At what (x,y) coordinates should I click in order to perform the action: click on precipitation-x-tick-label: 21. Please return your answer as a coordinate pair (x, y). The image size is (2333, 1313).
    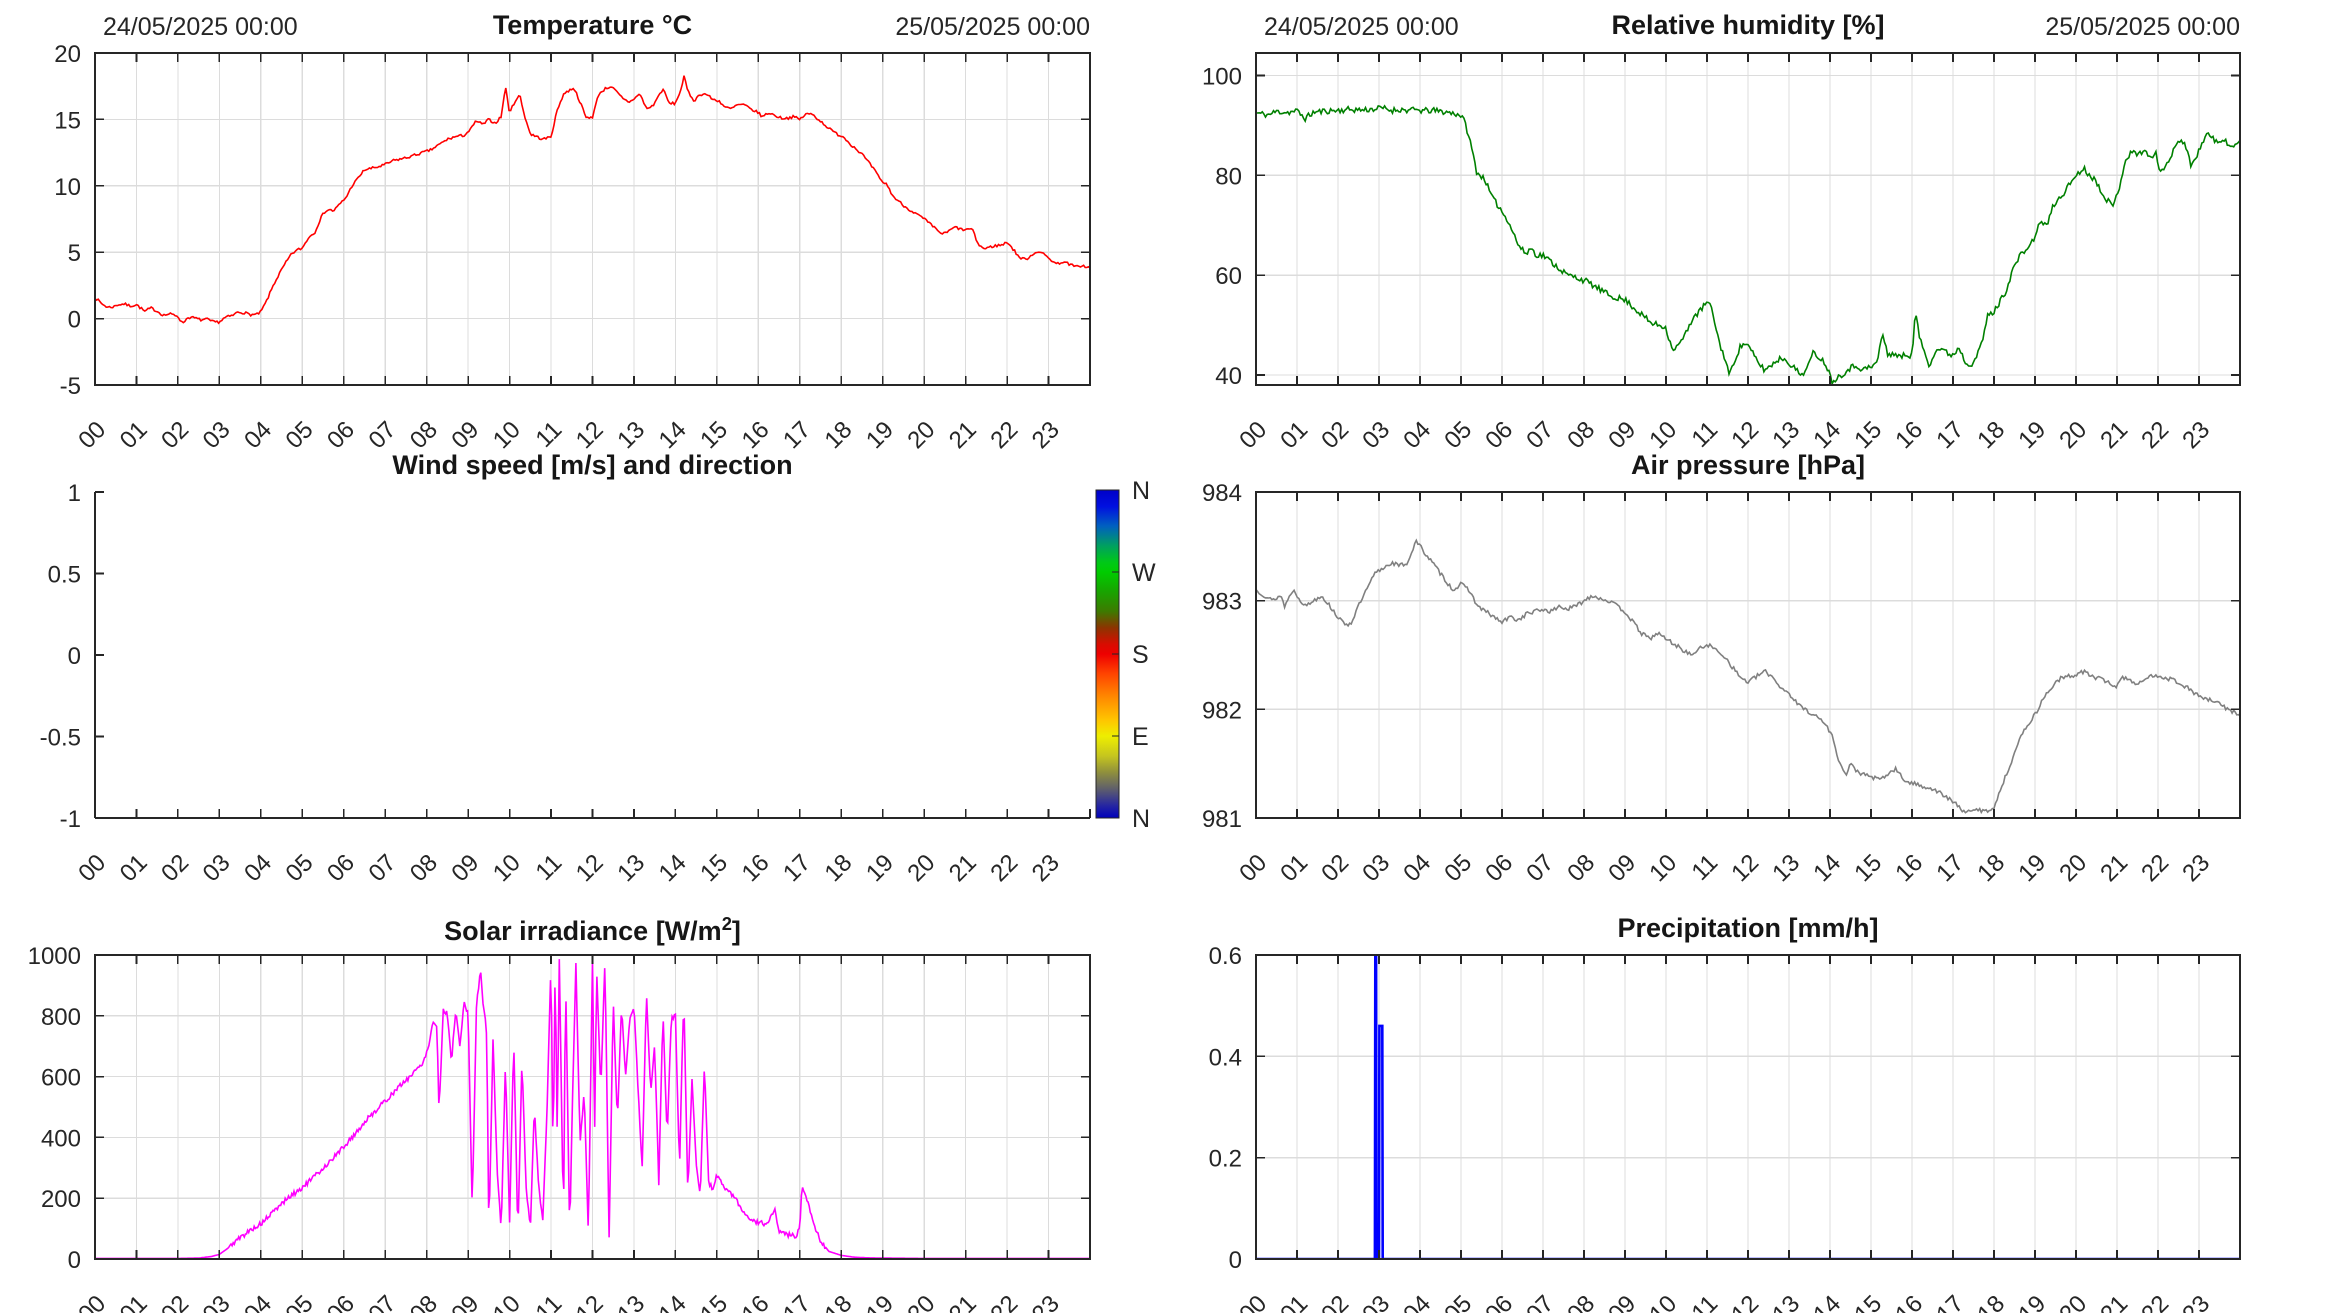
    Looking at the image, I should click on (2114, 1301).